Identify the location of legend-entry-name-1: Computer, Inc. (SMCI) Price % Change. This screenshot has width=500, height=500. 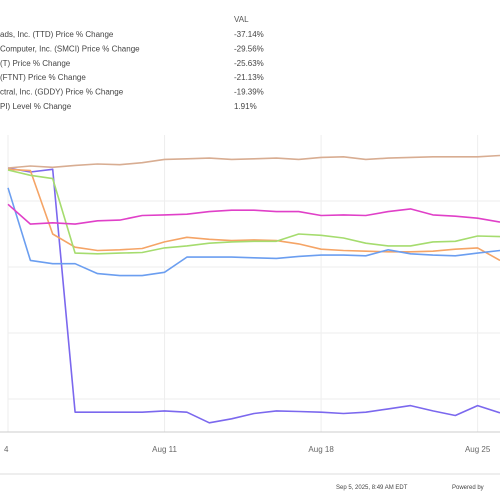
(70, 48).